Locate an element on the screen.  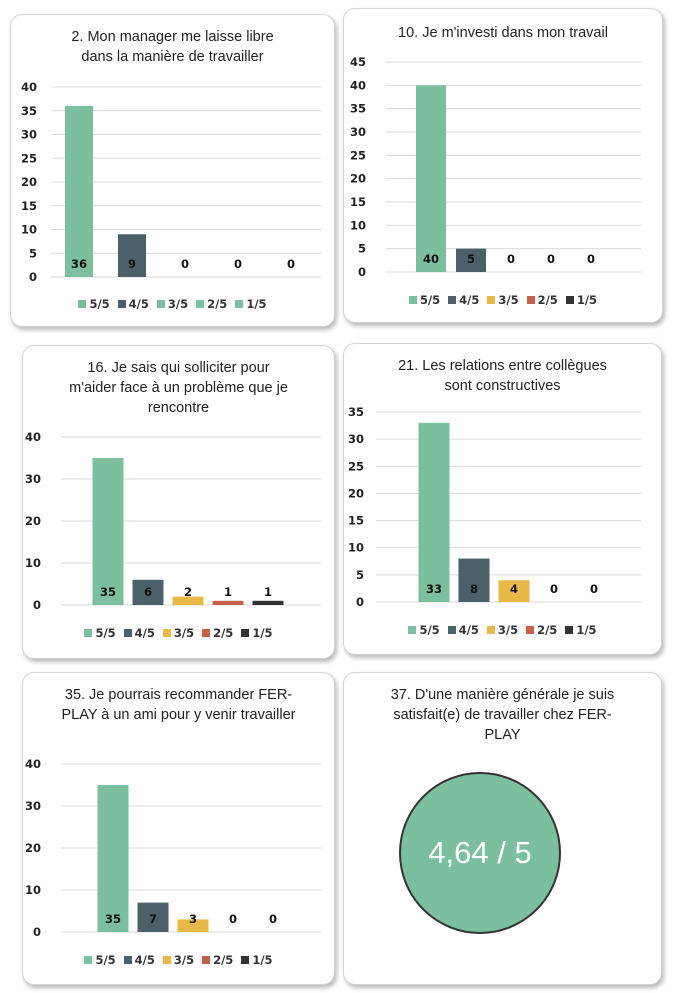
data-label: 33 is located at coordinates (434, 589).